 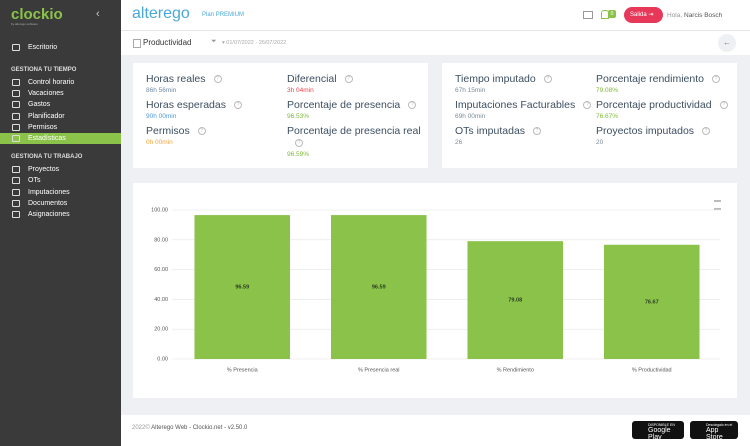 What do you see at coordinates (344, 105) in the screenshot?
I see `metric-label-text: Porcentaje de presencia` at bounding box center [344, 105].